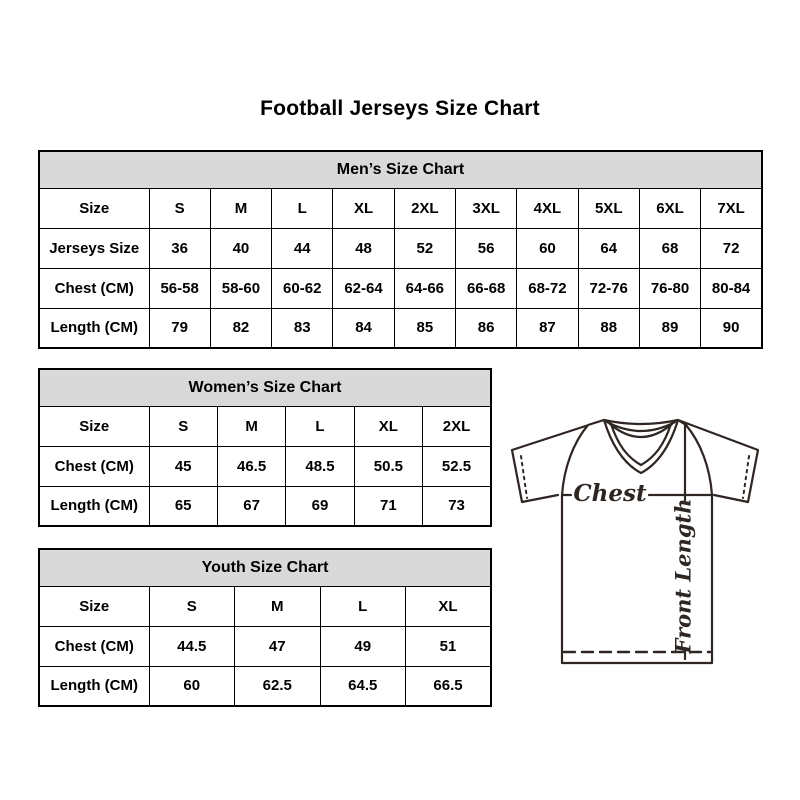 The width and height of the screenshot is (800, 800). I want to click on value-cell: 67, so click(251, 506).